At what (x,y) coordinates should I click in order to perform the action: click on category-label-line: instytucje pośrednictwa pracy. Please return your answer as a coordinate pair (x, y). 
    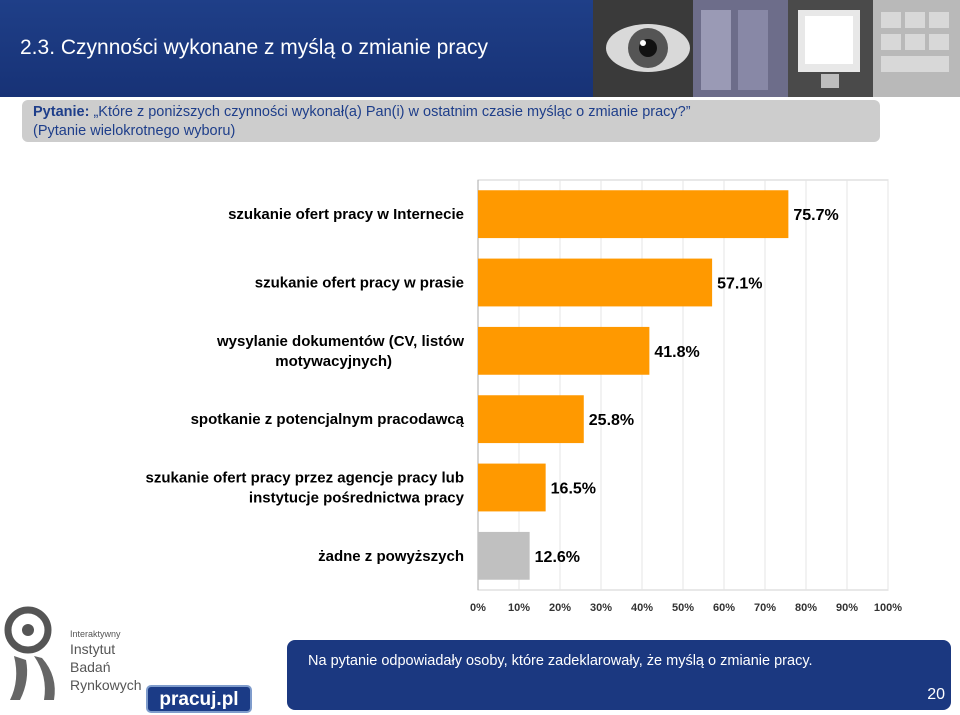
    Looking at the image, I should click on (357, 498).